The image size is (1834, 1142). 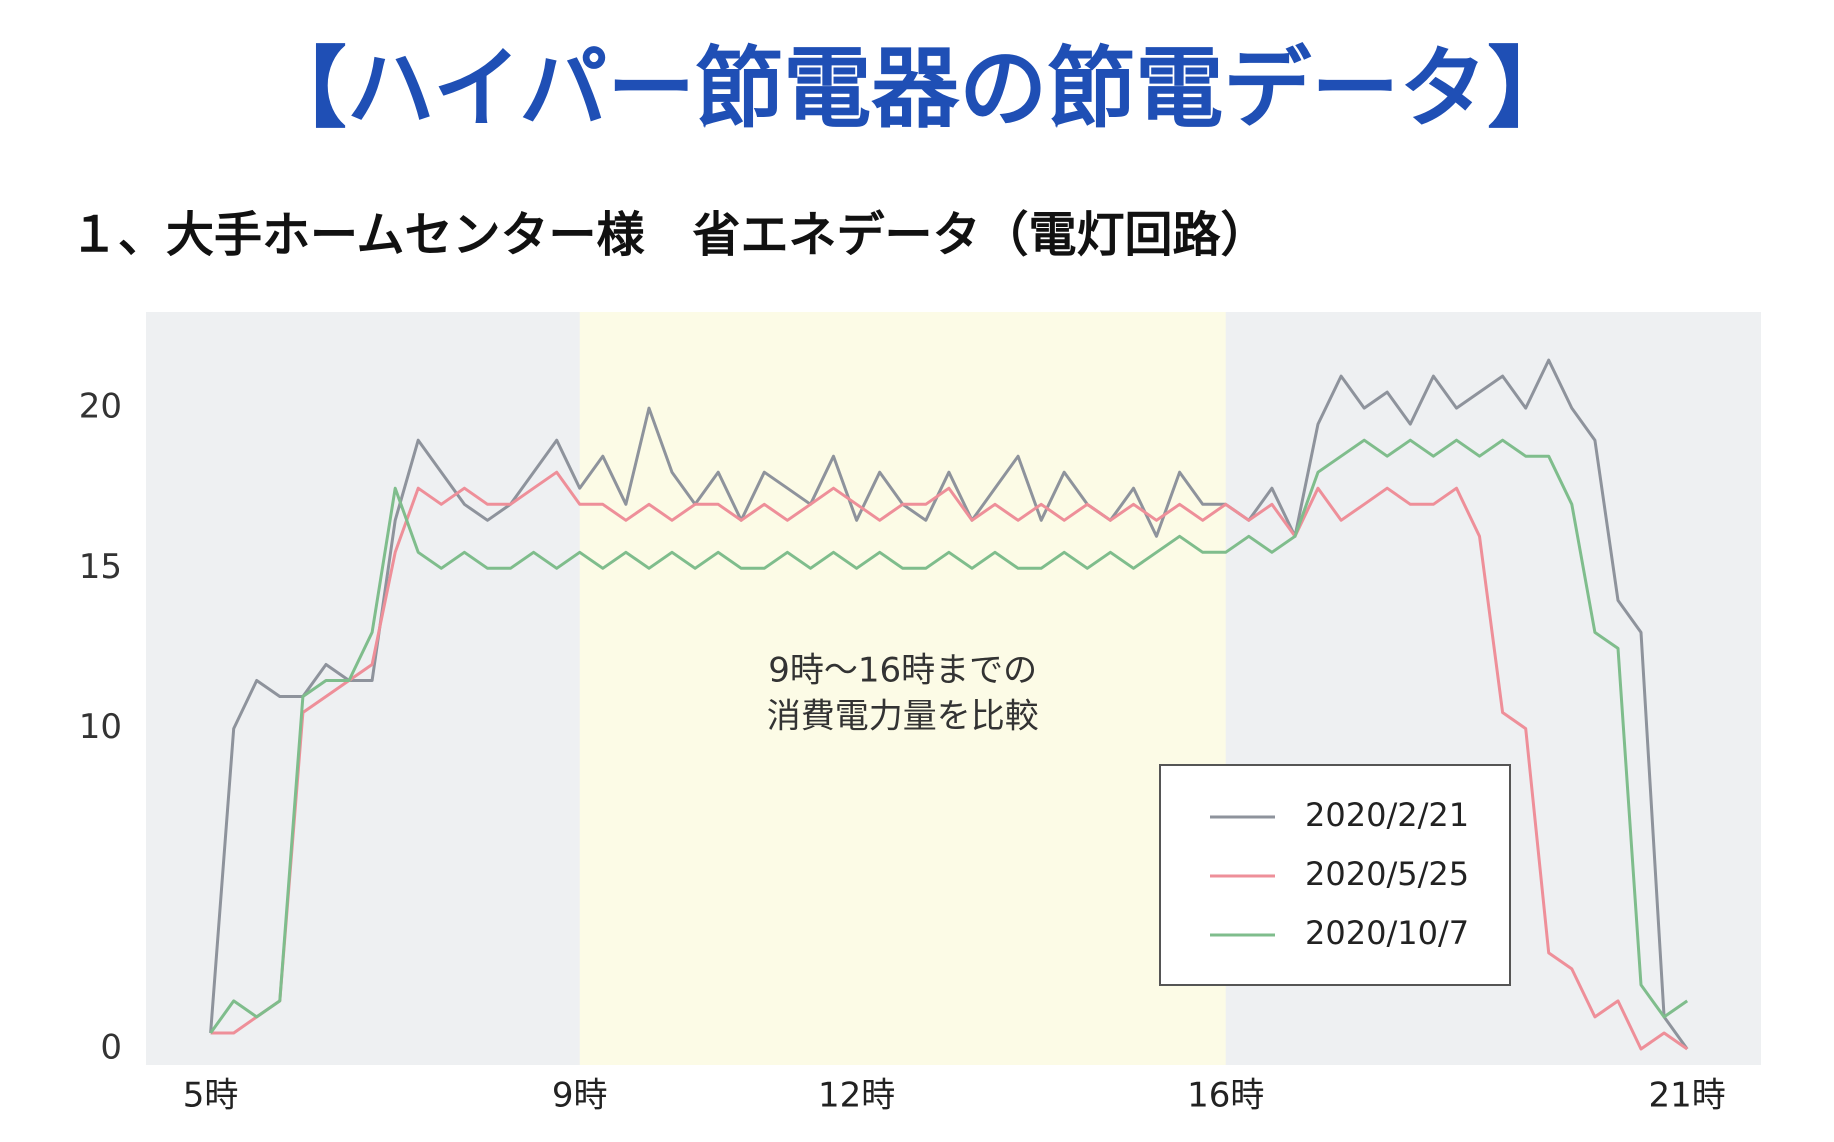 I want to click on x-tick-label: 5時, so click(x=211, y=1096).